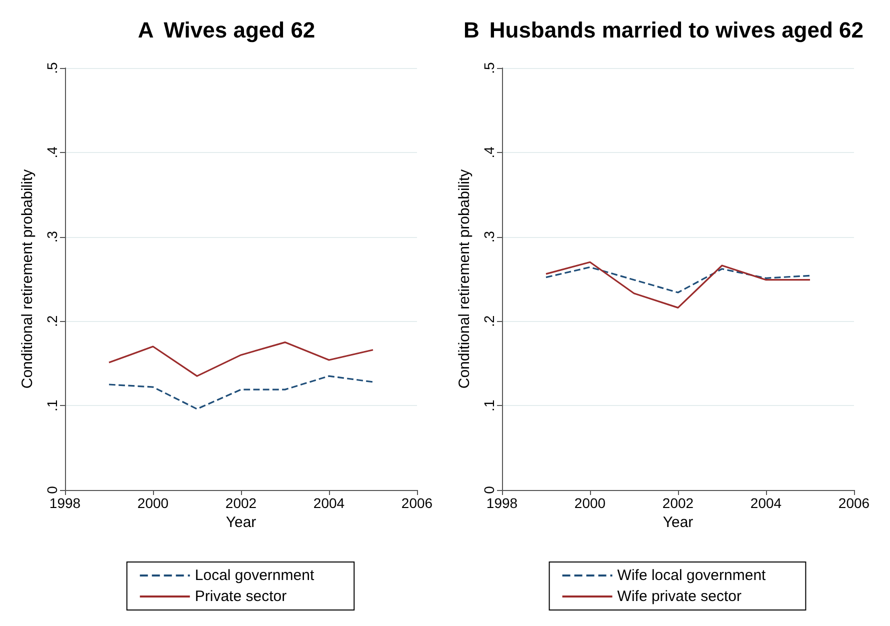 The image size is (890, 626). I want to click on legend-label: Local government, so click(254, 575).